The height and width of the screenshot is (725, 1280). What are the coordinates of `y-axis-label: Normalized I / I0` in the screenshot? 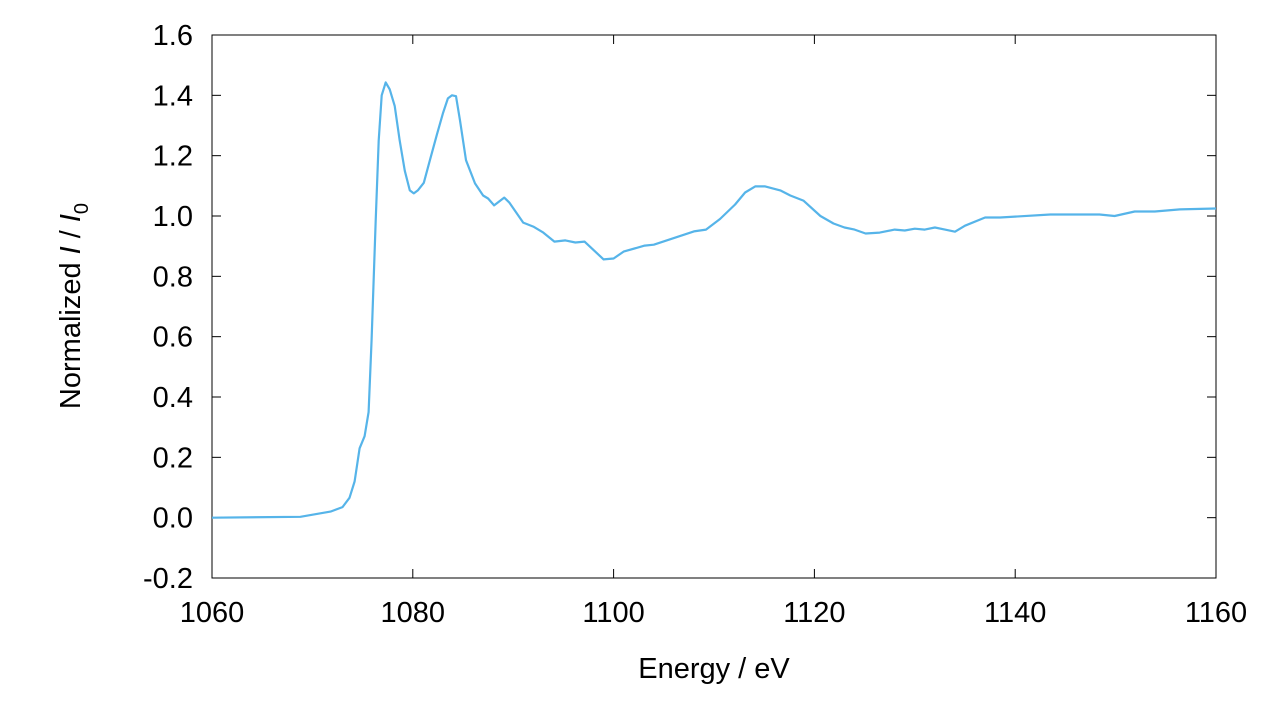 It's located at (74, 306).